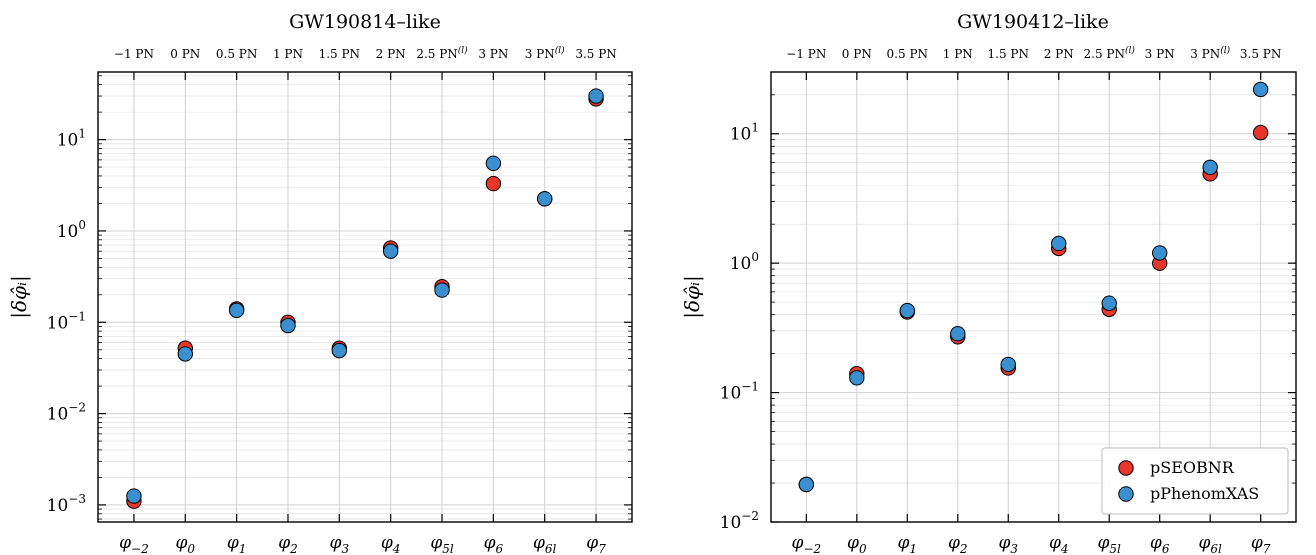  What do you see at coordinates (1204, 493) in the screenshot?
I see `legend-label: pPhenomXAS` at bounding box center [1204, 493].